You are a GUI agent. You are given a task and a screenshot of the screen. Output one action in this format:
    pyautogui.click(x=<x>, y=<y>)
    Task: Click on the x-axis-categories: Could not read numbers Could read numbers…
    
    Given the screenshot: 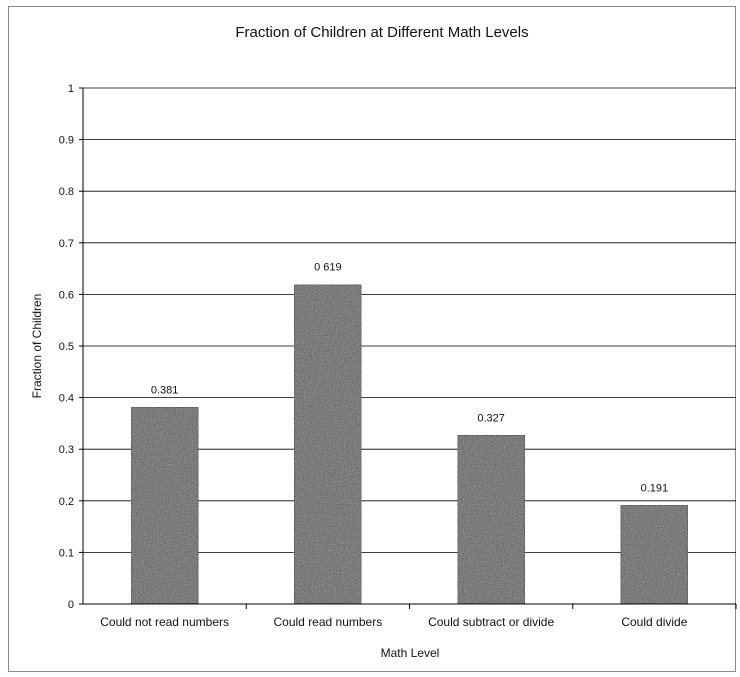 What is the action you would take?
    pyautogui.click(x=418, y=616)
    